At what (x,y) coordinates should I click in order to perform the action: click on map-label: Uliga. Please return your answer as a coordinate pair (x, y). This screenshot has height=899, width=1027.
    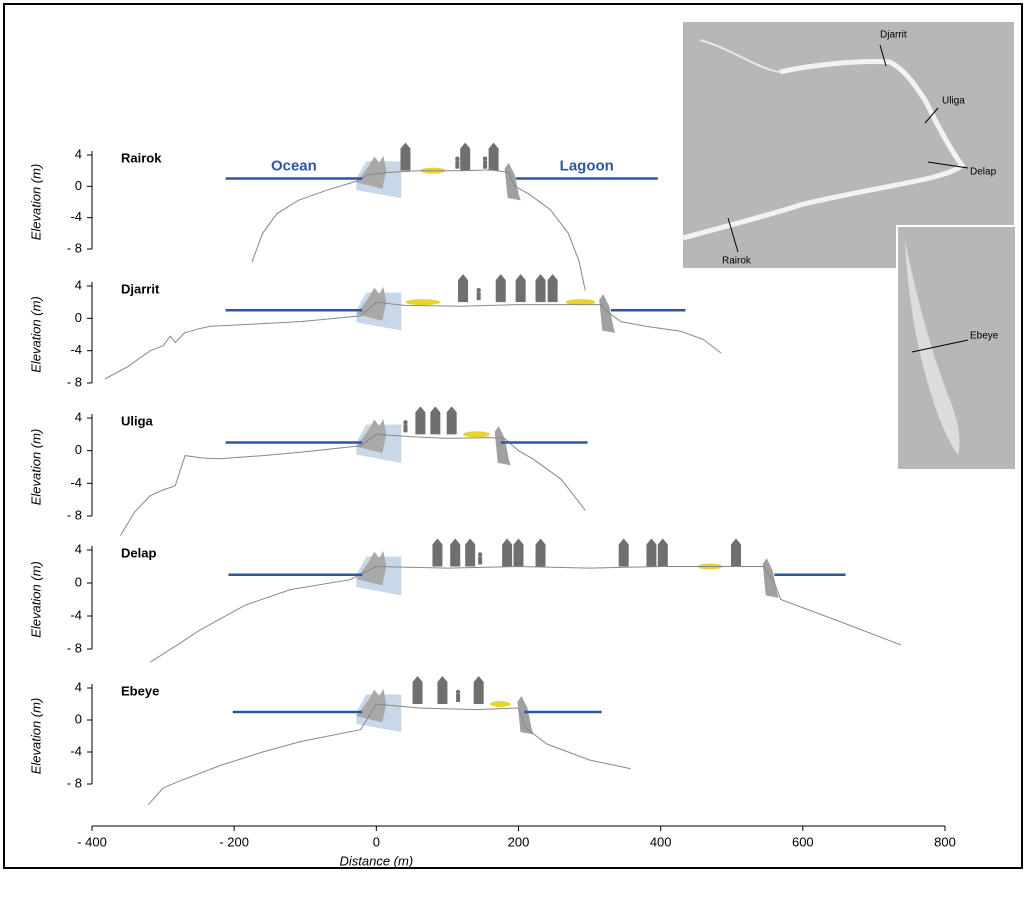
    Looking at the image, I should click on (953, 101).